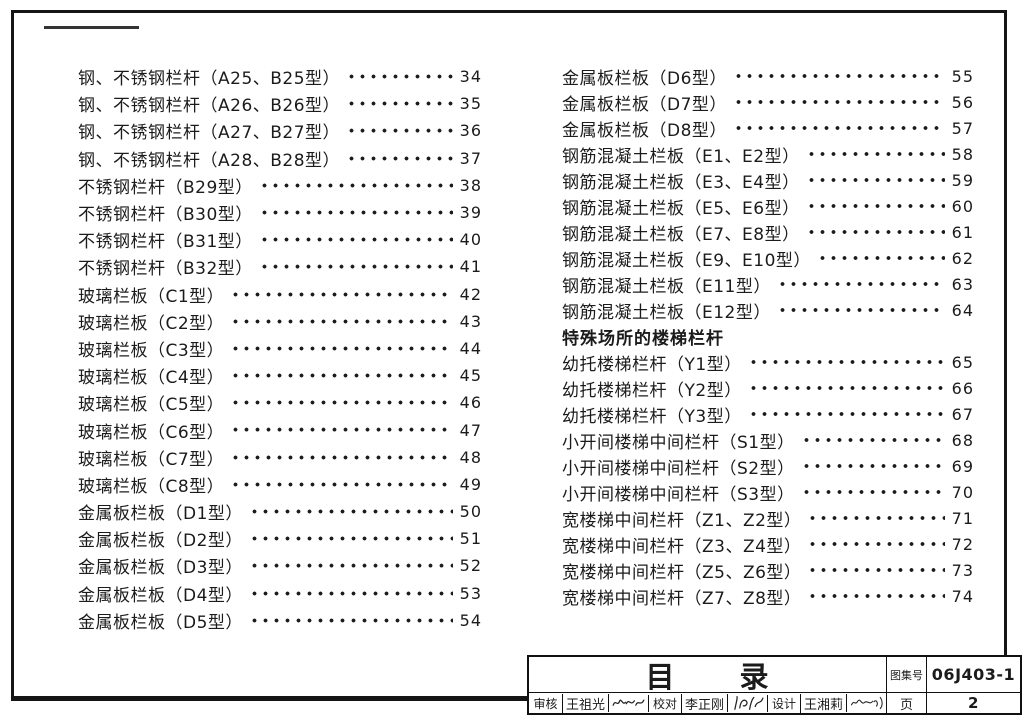 This screenshot has height=715, width=1025. What do you see at coordinates (280, 185) in the screenshot?
I see `toc-entry: 不锈钢栏杆（B29型） 38` at bounding box center [280, 185].